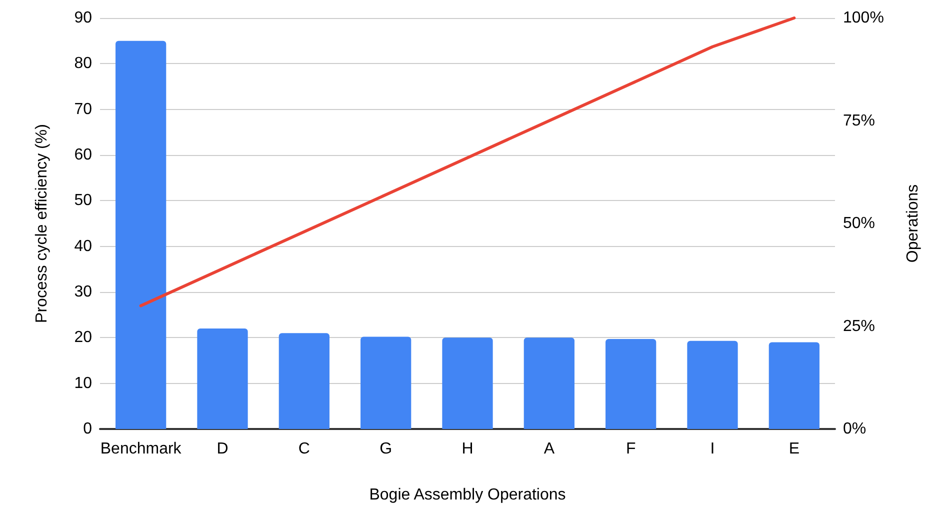 The width and height of the screenshot is (947, 508). Describe the element at coordinates (83, 63) in the screenshot. I see `y-tick-label: 80` at that location.